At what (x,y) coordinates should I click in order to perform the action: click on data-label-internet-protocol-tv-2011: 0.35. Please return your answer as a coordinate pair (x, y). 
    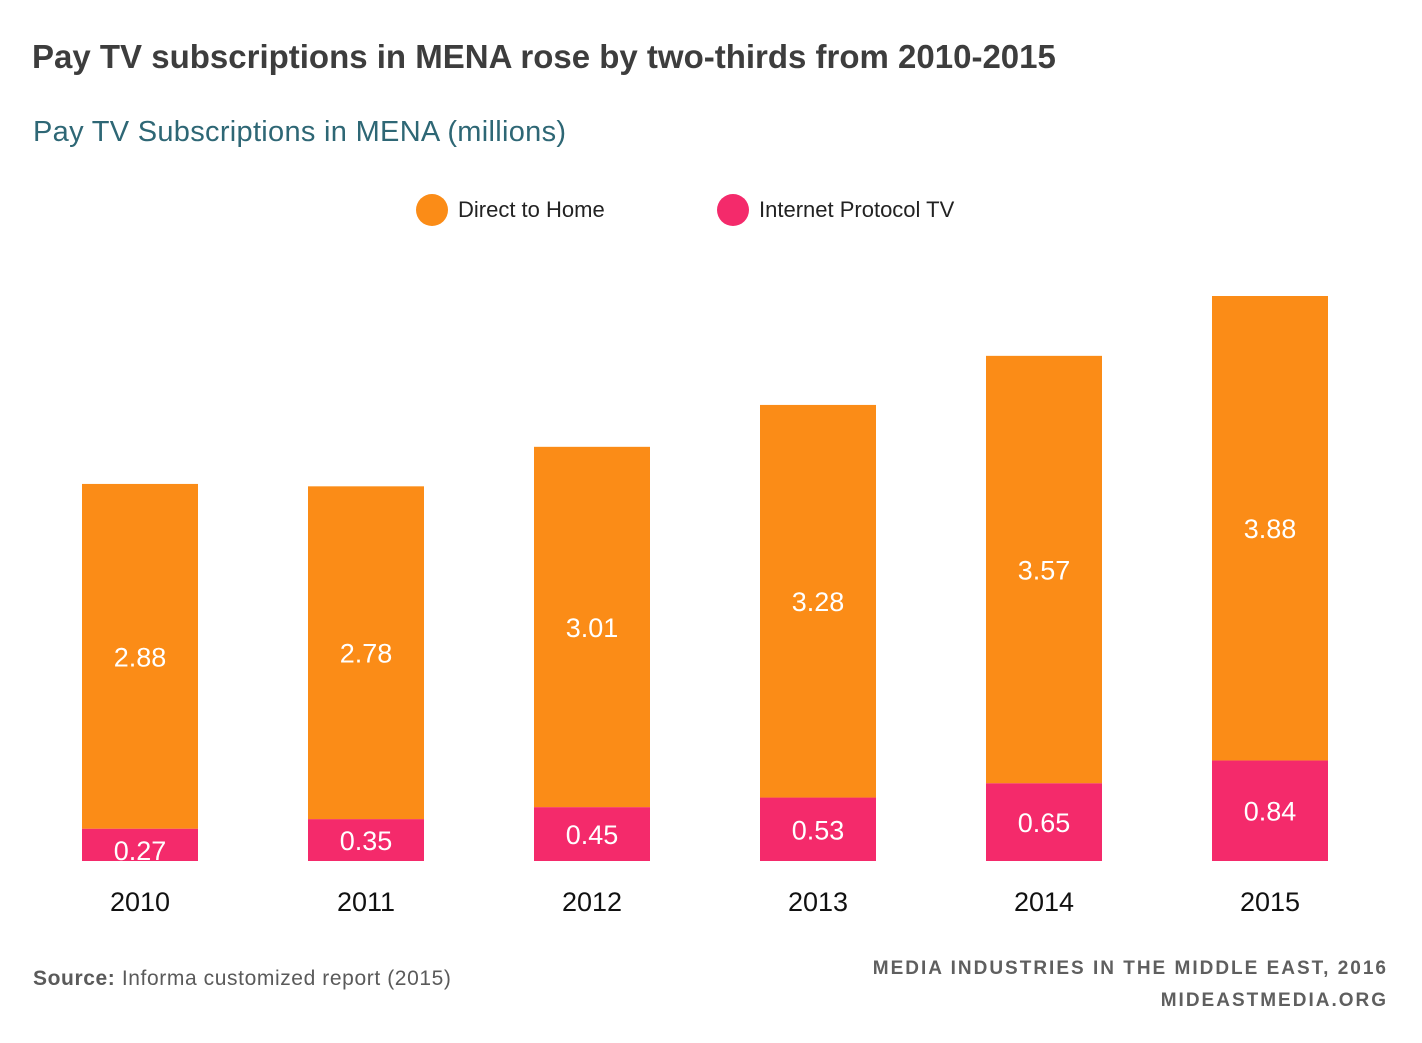
    Looking at the image, I should click on (366, 841).